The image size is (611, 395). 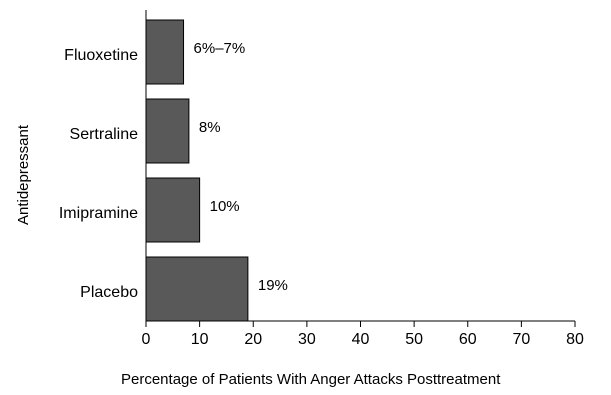 I want to click on y-tick-label-sertraline: Sertraline, so click(x=104, y=134).